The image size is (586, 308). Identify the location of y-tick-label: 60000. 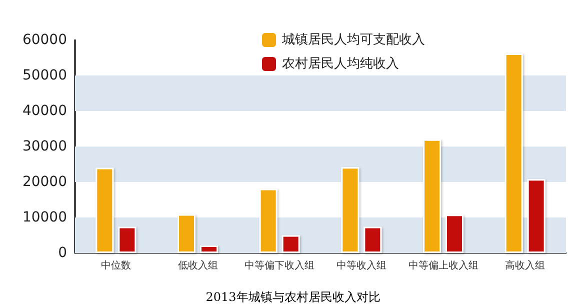
(44, 40).